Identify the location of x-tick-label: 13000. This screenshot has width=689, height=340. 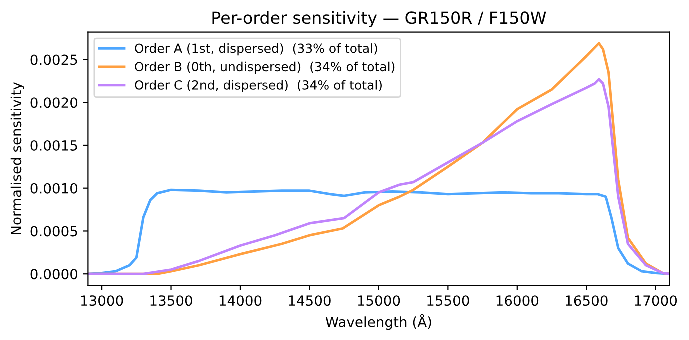
(102, 301).